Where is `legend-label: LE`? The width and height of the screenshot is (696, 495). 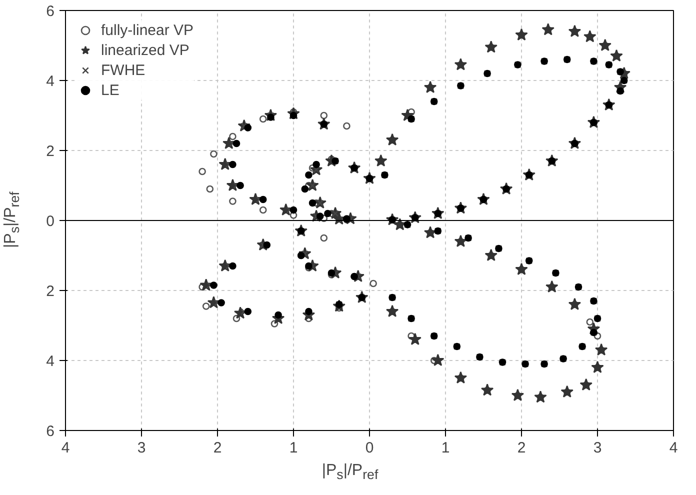
legend-label: LE is located at coordinates (110, 90).